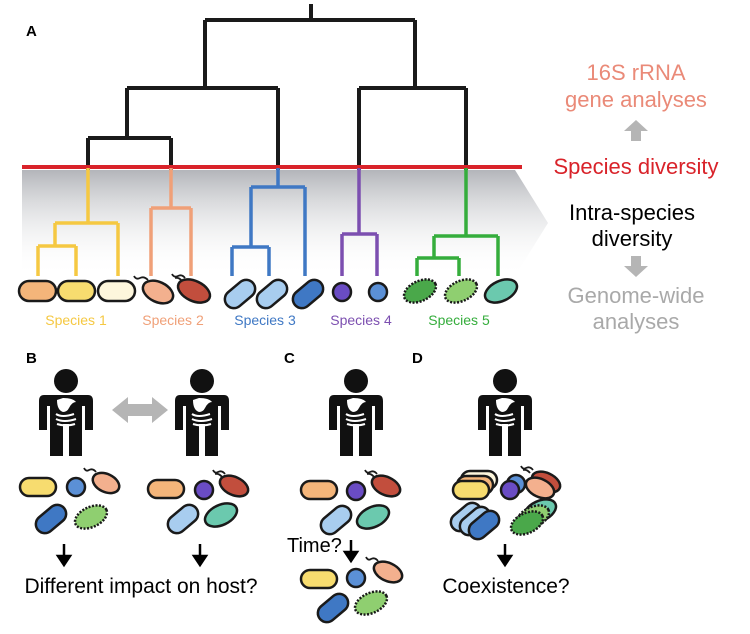 The image size is (750, 634). Describe the element at coordinates (171, 222) in the screenshot. I see `species-2-tree` at that location.